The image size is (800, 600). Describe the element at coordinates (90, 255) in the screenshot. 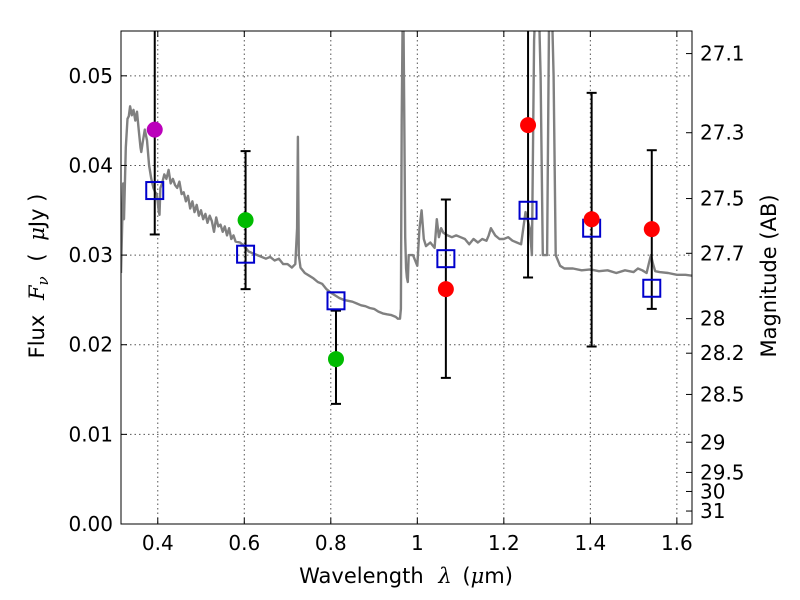

I see `y-tick-label: 0.03` at that location.